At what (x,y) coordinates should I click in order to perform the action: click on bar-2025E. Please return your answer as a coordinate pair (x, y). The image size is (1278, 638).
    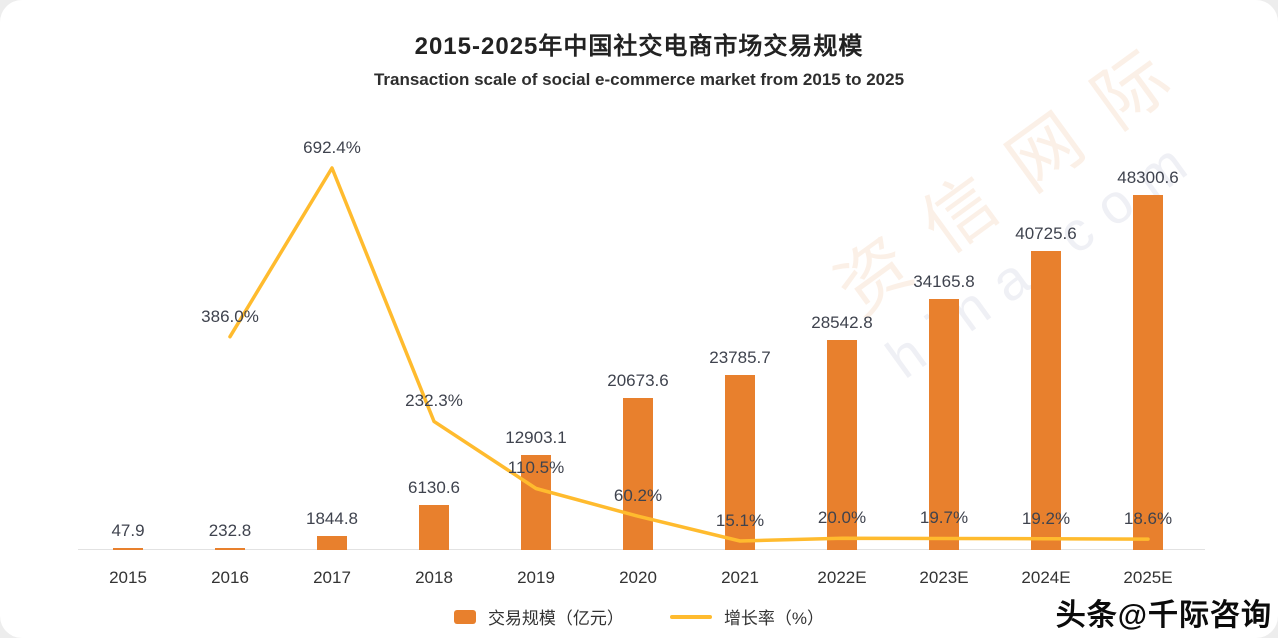
    Looking at the image, I should click on (1148, 372).